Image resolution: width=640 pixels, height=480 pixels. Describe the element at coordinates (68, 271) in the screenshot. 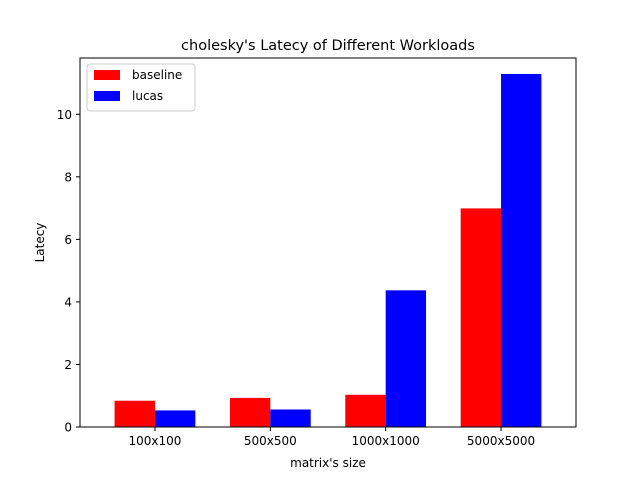

I see `y-axis-ticks: 0 2 4 6 8 10` at that location.